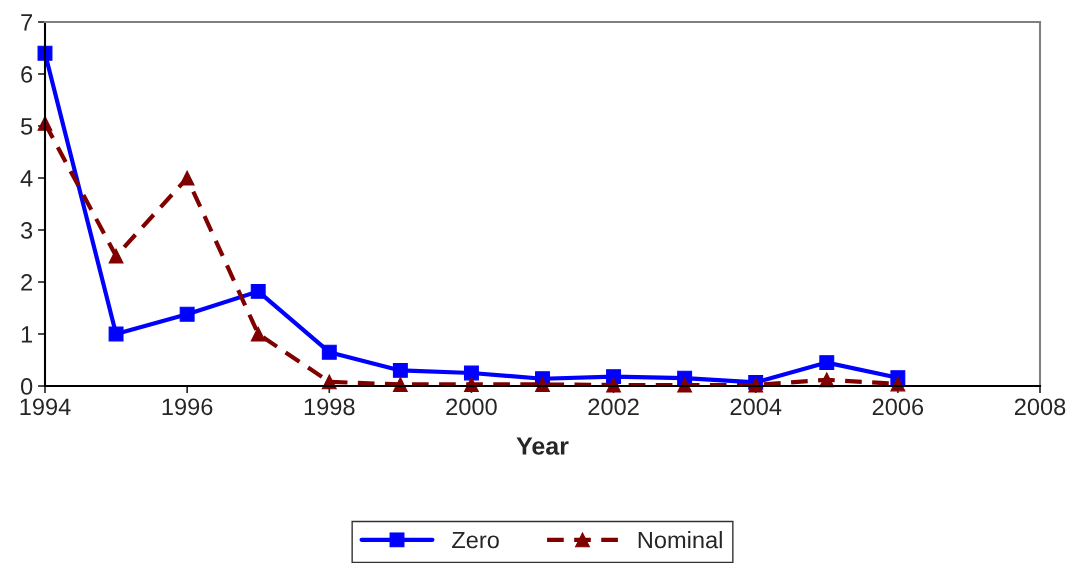 The image size is (1072, 563). What do you see at coordinates (1040, 407) in the screenshot?
I see `x-tick-label: 2008` at bounding box center [1040, 407].